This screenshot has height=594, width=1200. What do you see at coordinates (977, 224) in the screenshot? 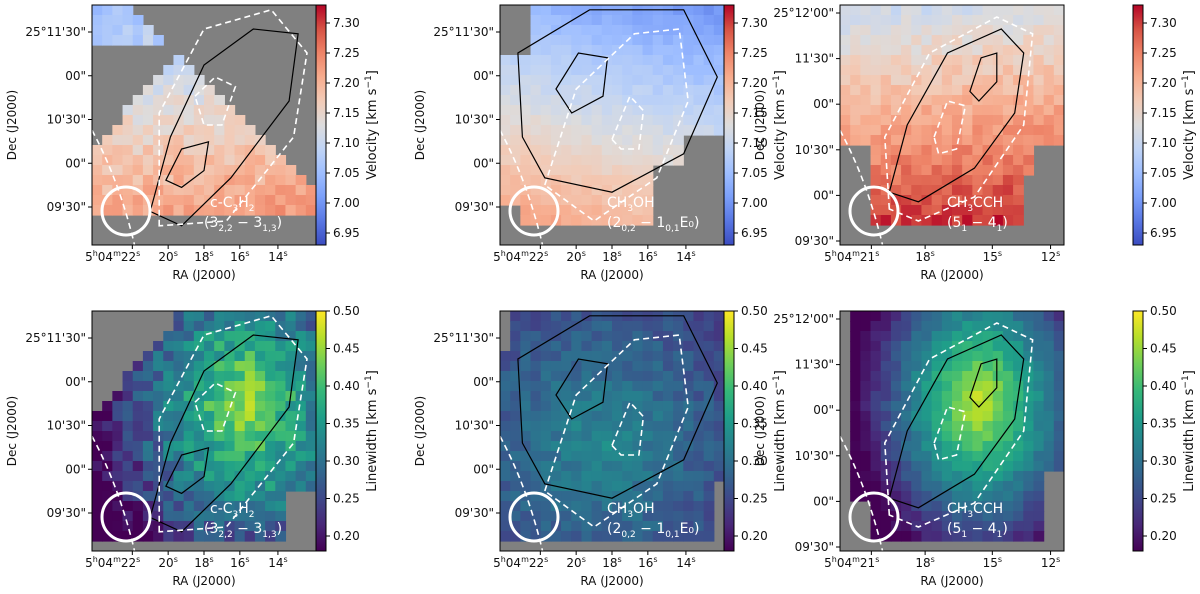
I see `transition-label: (51 − 41)` at bounding box center [977, 224].